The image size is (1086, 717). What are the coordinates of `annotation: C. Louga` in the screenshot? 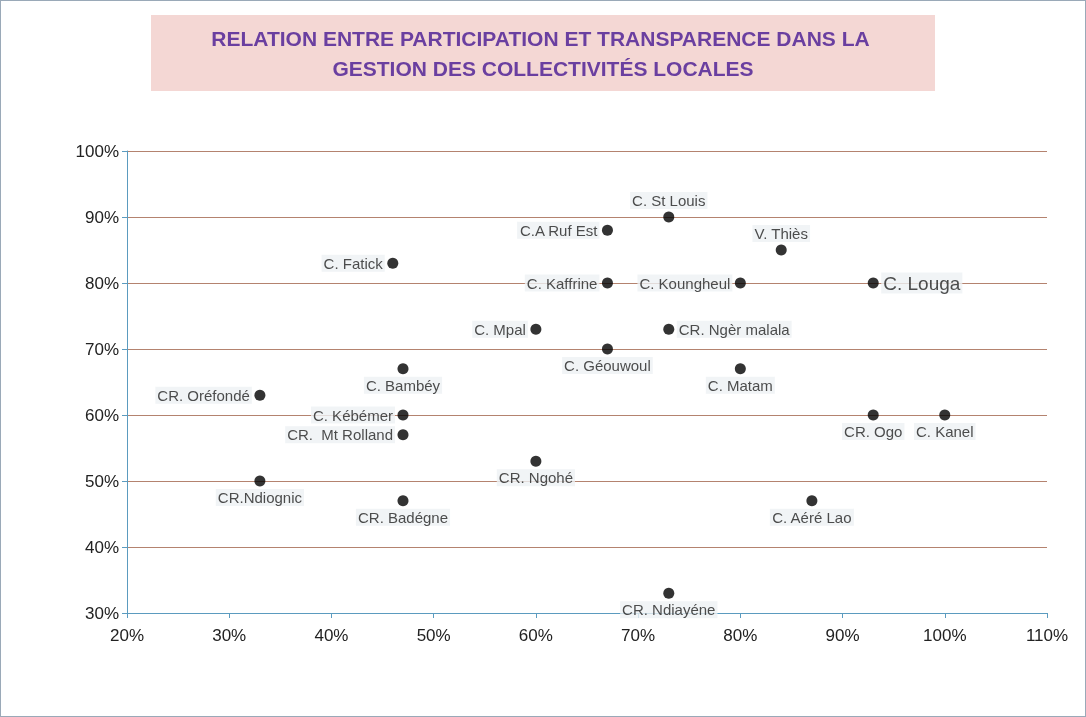 It's located at (922, 283).